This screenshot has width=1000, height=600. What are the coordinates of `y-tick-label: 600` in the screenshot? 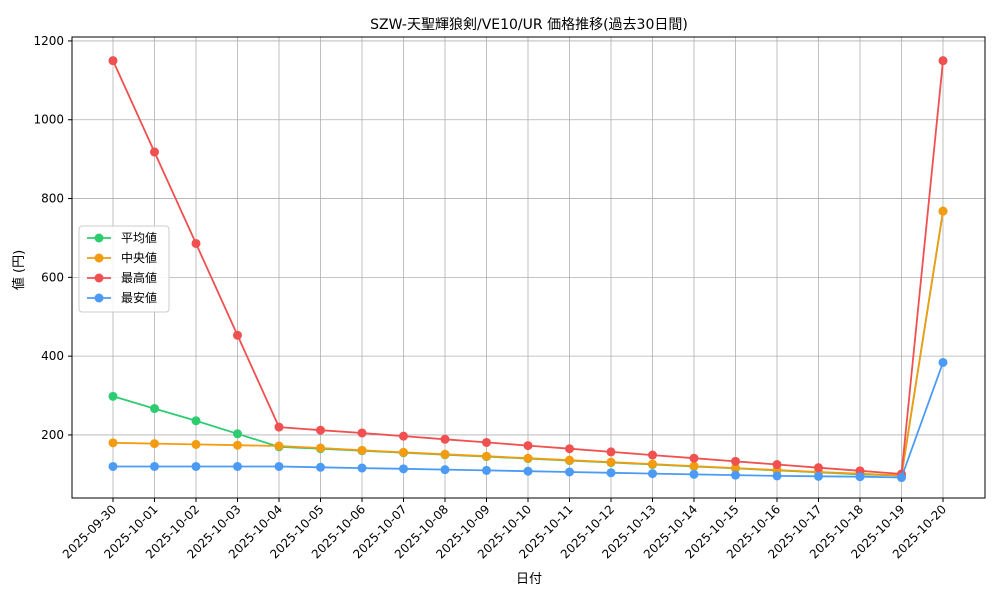 It's located at (52, 277).